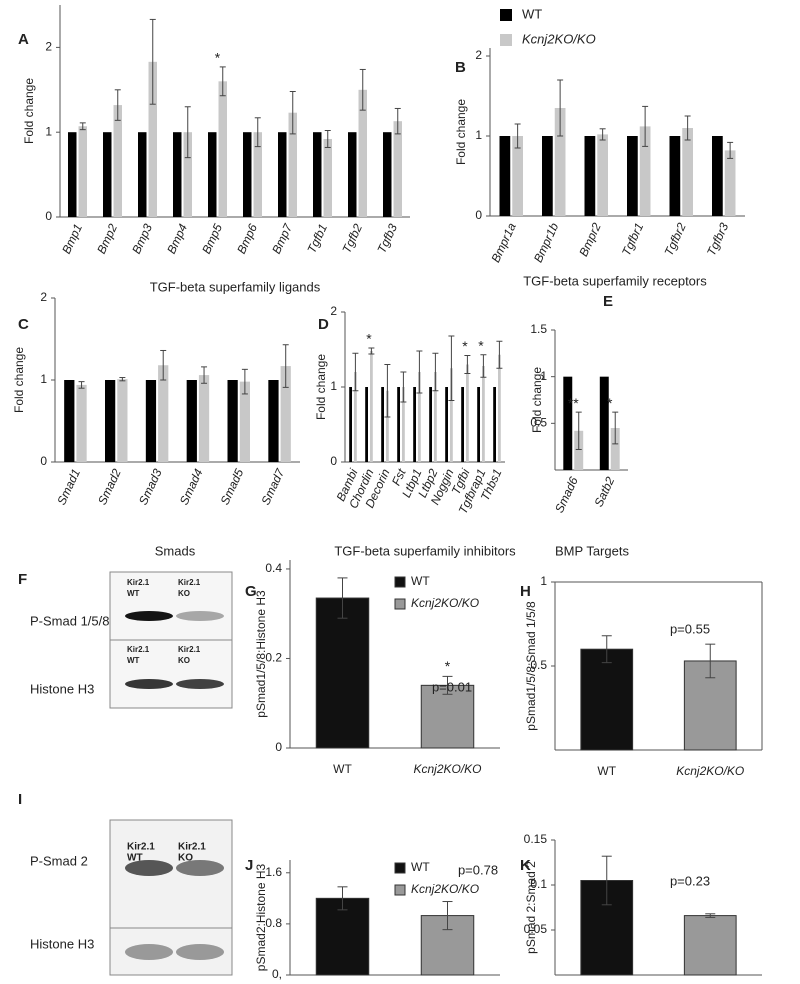  What do you see at coordinates (531, 666) in the screenshot?
I see `y-axis-label: pSmad1/5/8:Smad 1/5/8` at bounding box center [531, 666].